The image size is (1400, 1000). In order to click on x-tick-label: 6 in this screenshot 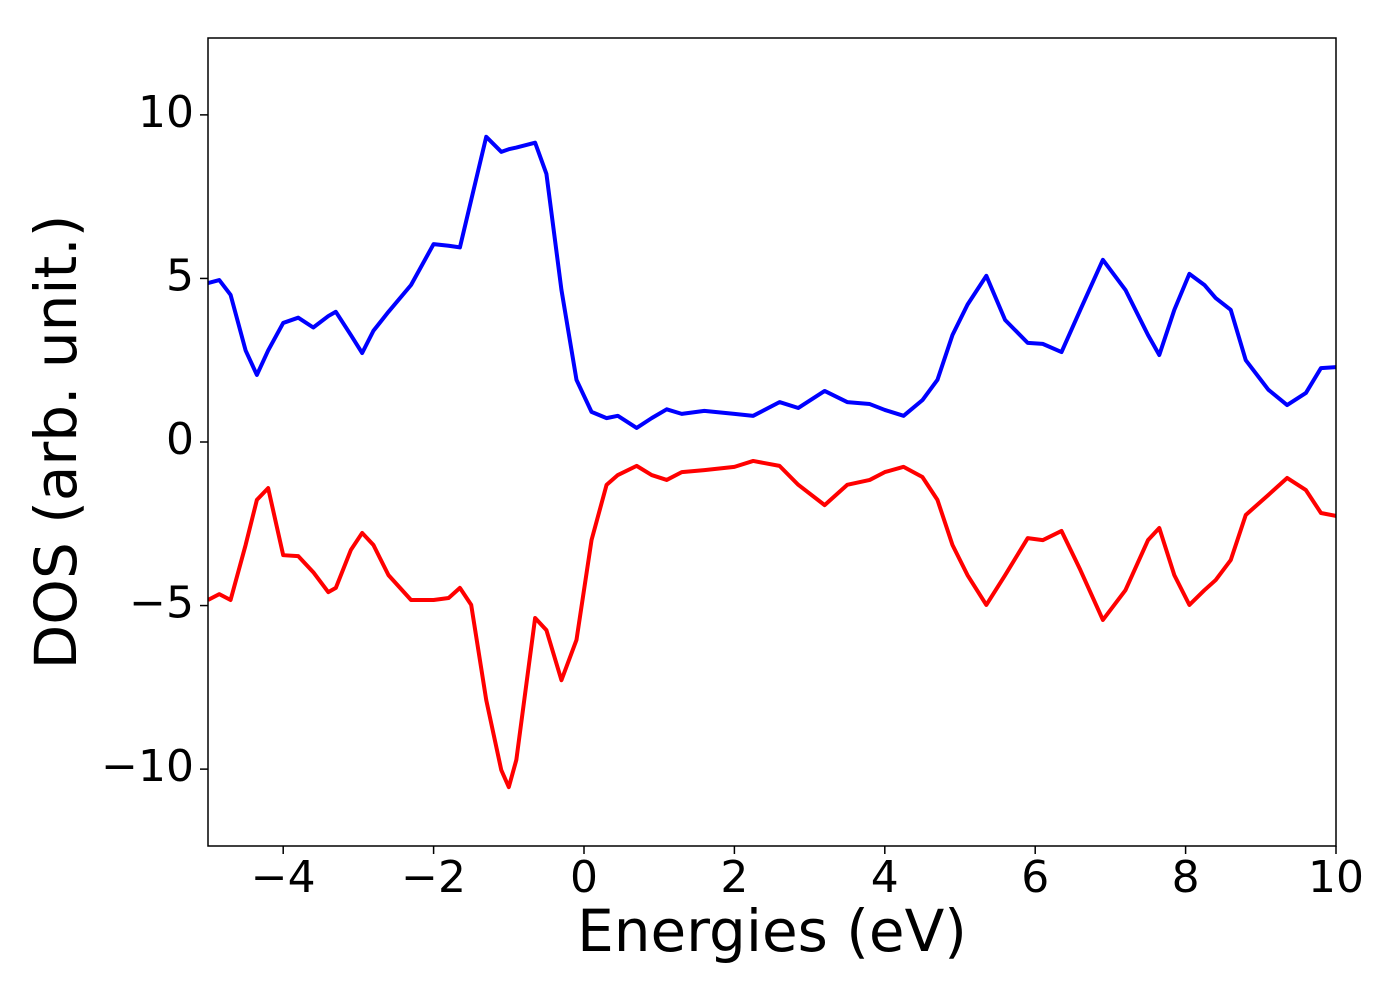, I will do `click(1035, 877)`.